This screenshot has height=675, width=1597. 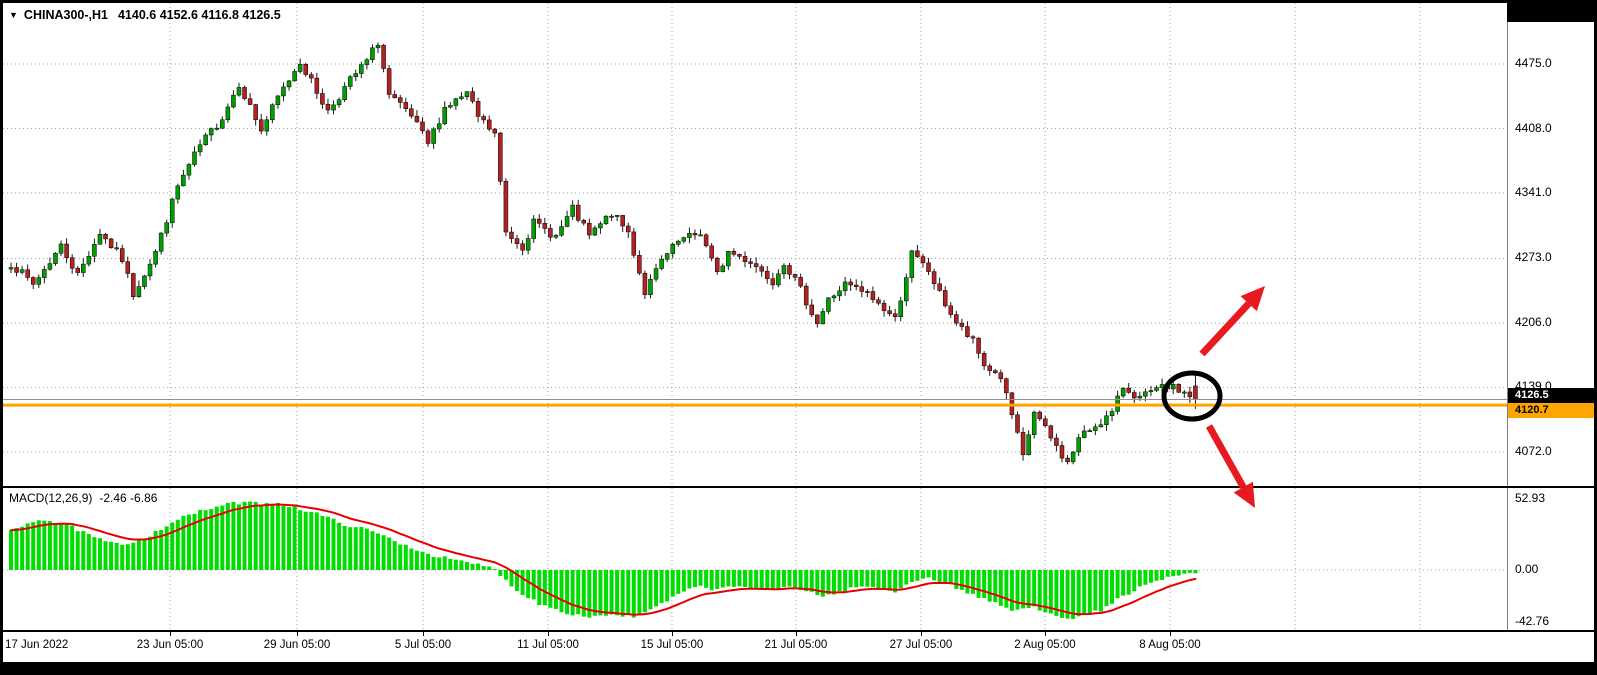 What do you see at coordinates (1533, 127) in the screenshot?
I see `price-tick-label: 4408.0` at bounding box center [1533, 127].